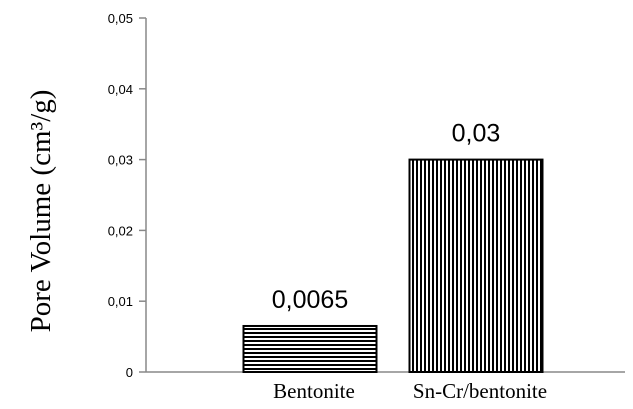 The height and width of the screenshot is (409, 633). Describe the element at coordinates (476, 265) in the screenshot. I see `bar-sn-cr-bentonite` at that location.